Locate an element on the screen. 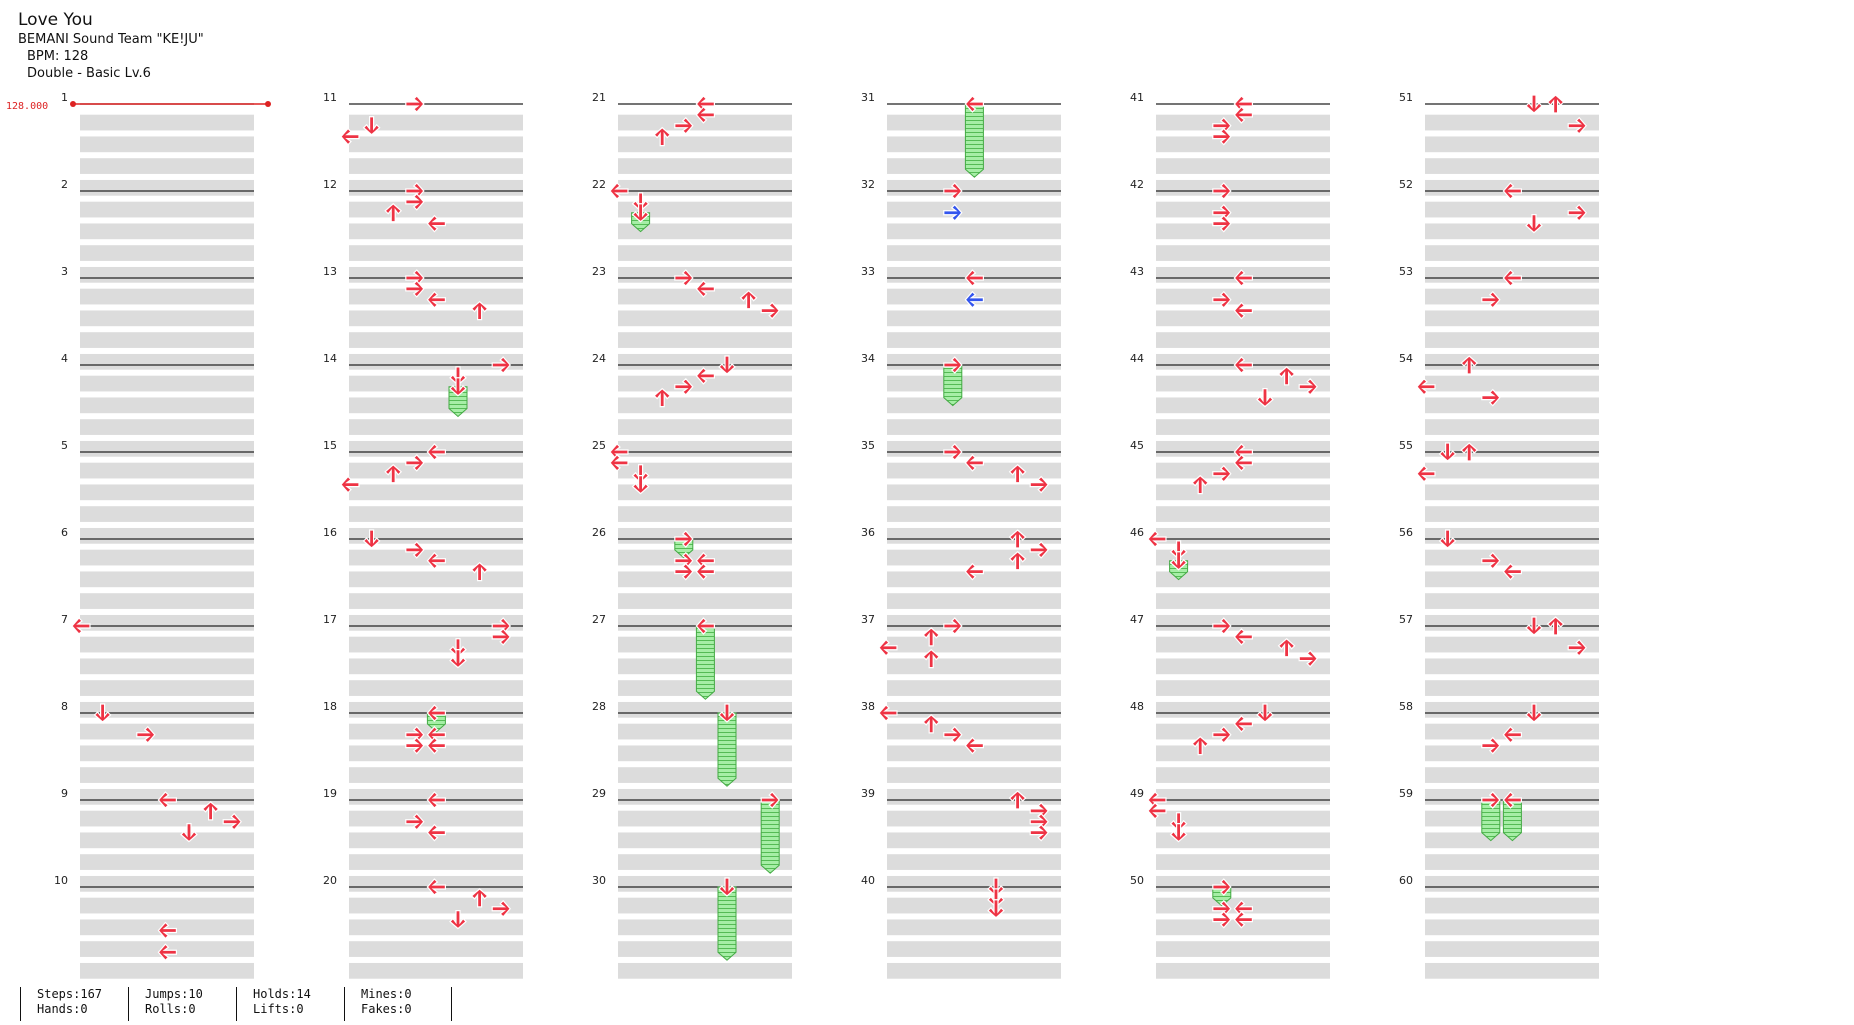  measure-number: 54 is located at coordinates (1406, 358).